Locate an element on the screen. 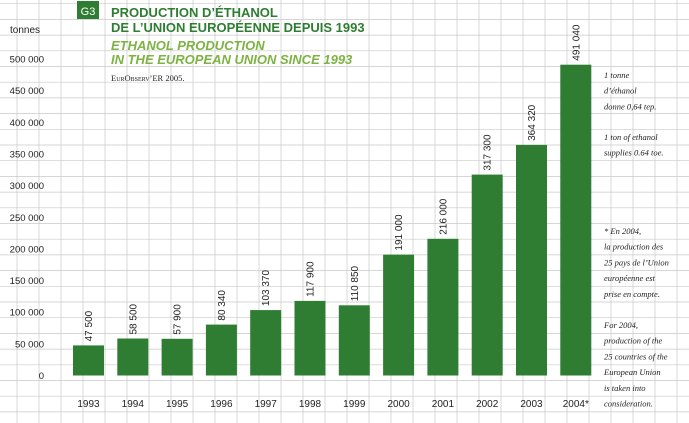 This screenshot has width=689, height=423. x-tick-label: 2000 is located at coordinates (398, 404).